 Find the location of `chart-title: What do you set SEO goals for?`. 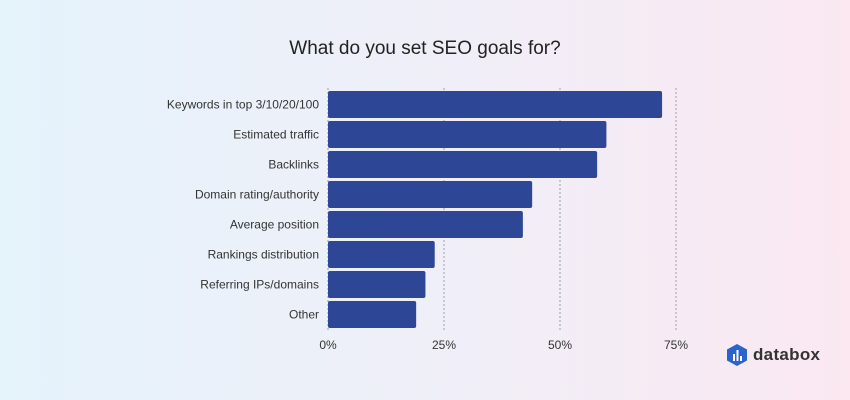

chart-title: What do you set SEO goals for? is located at coordinates (425, 48).